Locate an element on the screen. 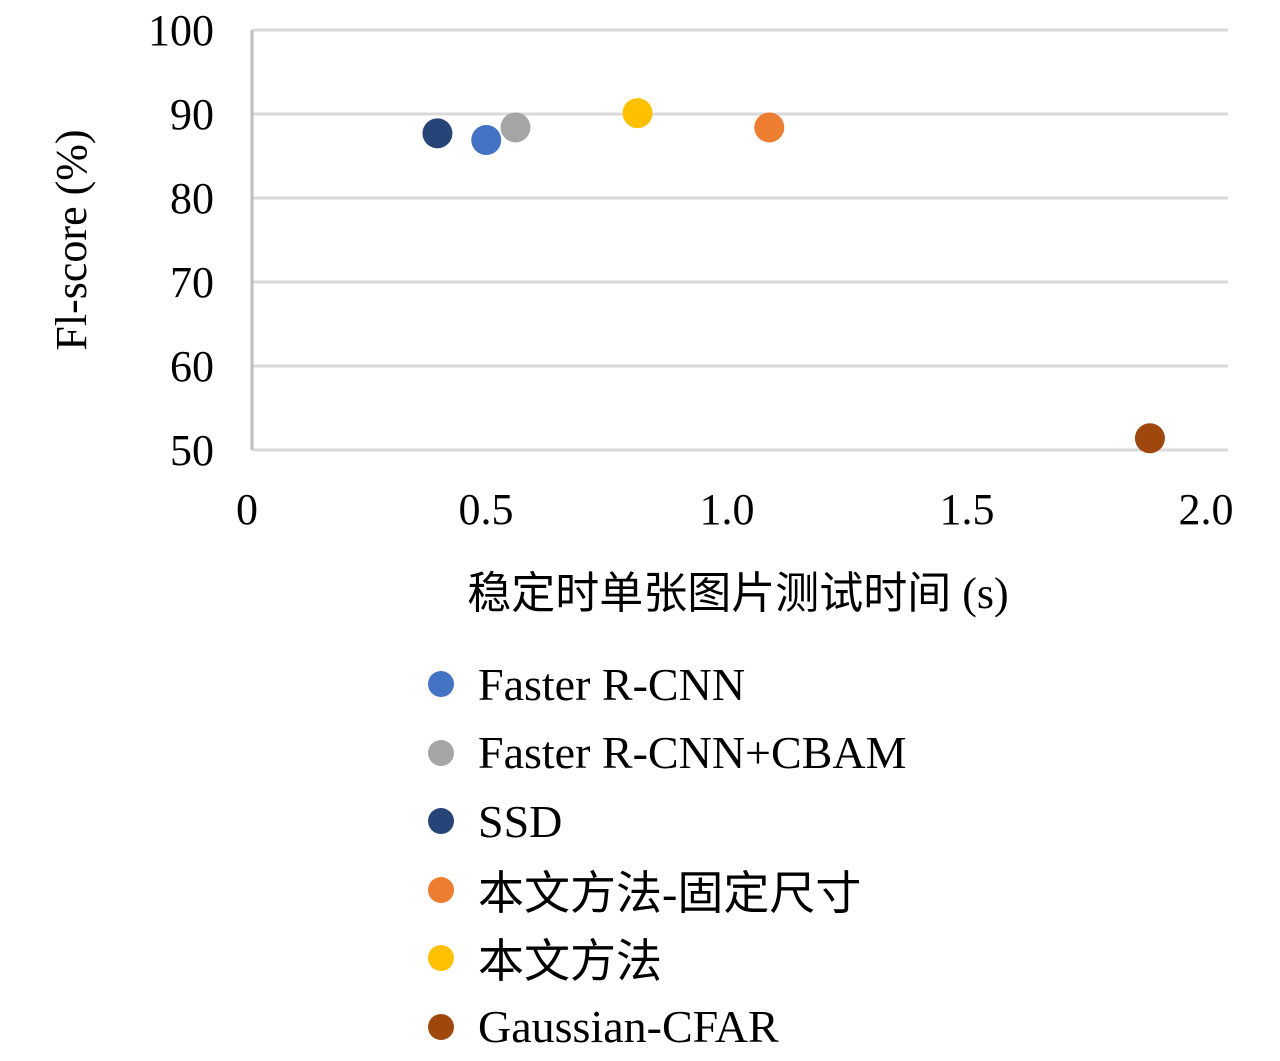 The image size is (1280, 1061). y-tick-label: 50 is located at coordinates (192, 450).